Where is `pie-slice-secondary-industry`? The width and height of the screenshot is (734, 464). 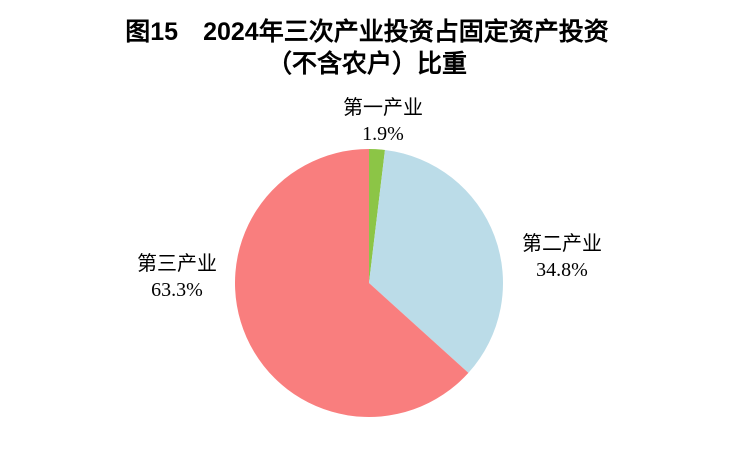
pie-slice-secondary-industry is located at coordinates (436, 261).